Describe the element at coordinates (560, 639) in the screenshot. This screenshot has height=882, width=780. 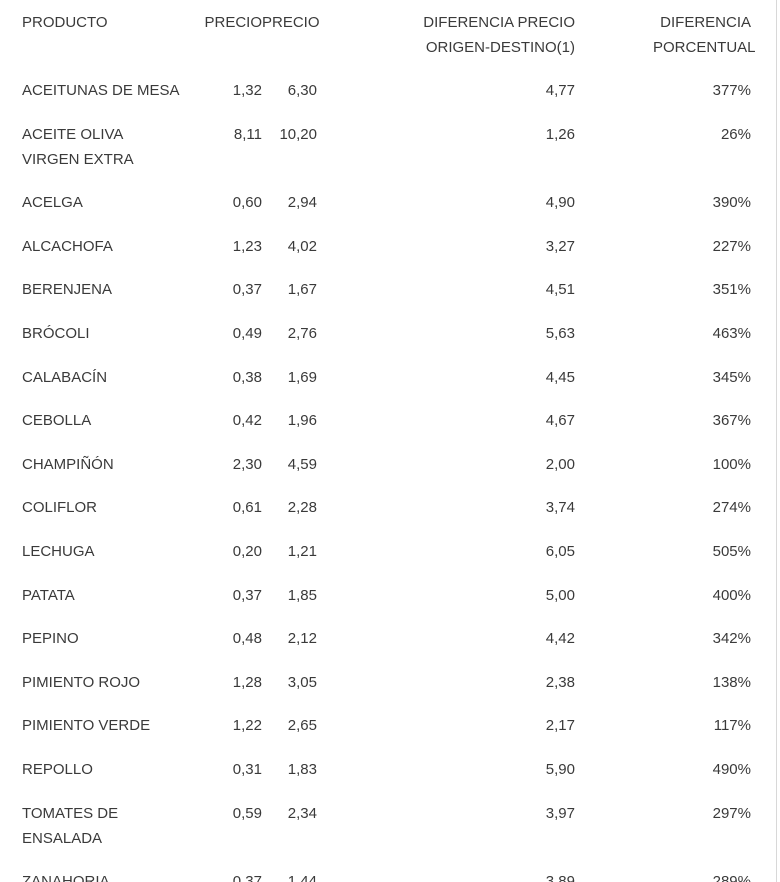
I see `table-cell: 4,42` at that location.